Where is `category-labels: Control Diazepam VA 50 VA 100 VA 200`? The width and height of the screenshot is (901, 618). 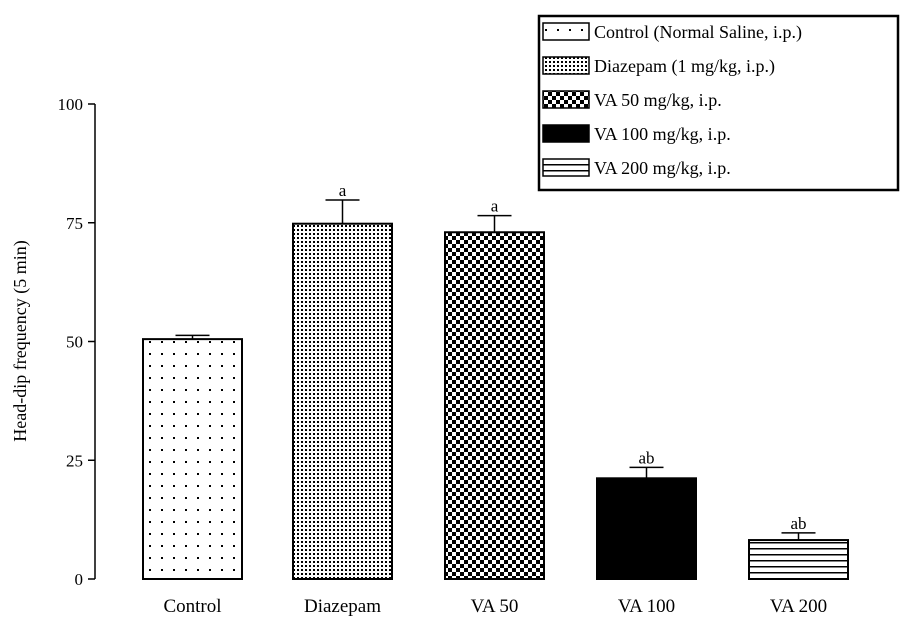
category-labels: Control Diazepam VA 50 VA 100 VA 200 is located at coordinates (495, 606).